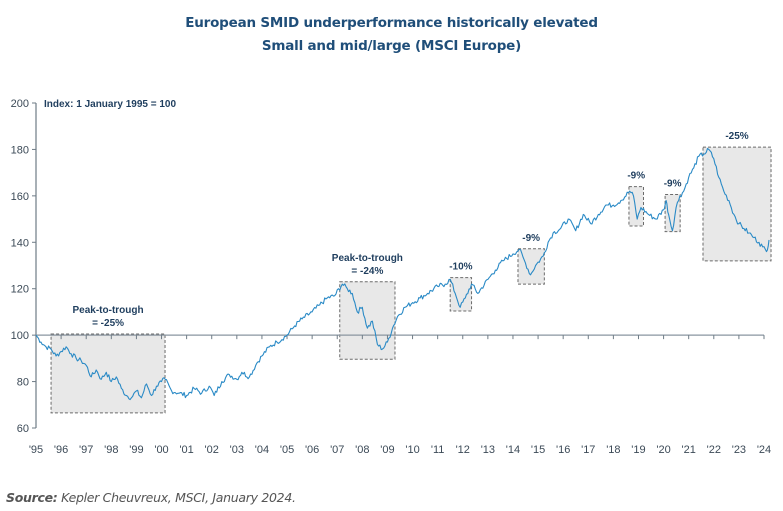  Describe the element at coordinates (262, 450) in the screenshot. I see `x-tick-label: '04` at that location.